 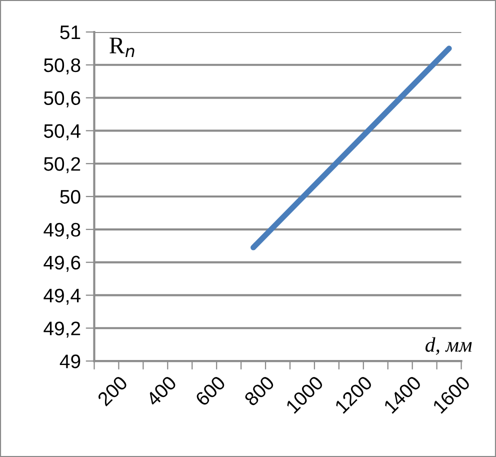 I want to click on y-axis-title: R$_{n}$, so click(x=122, y=48).